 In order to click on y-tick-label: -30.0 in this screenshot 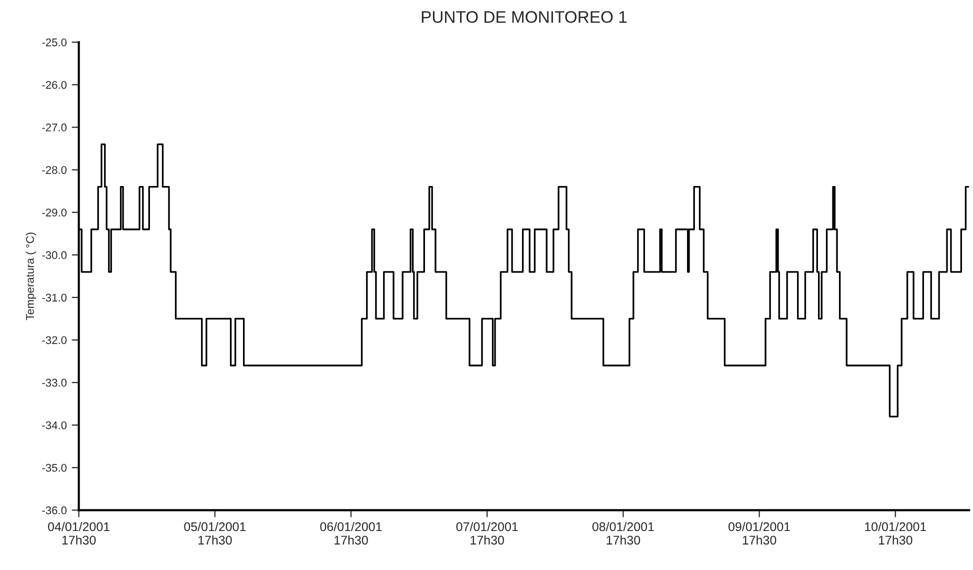, I will do `click(54, 255)`.